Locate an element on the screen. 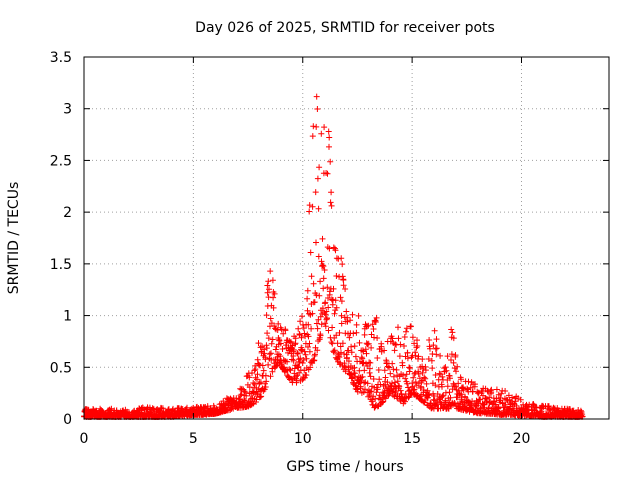 This screenshot has height=480, width=640. y-tick-label: 1 is located at coordinates (67, 317).